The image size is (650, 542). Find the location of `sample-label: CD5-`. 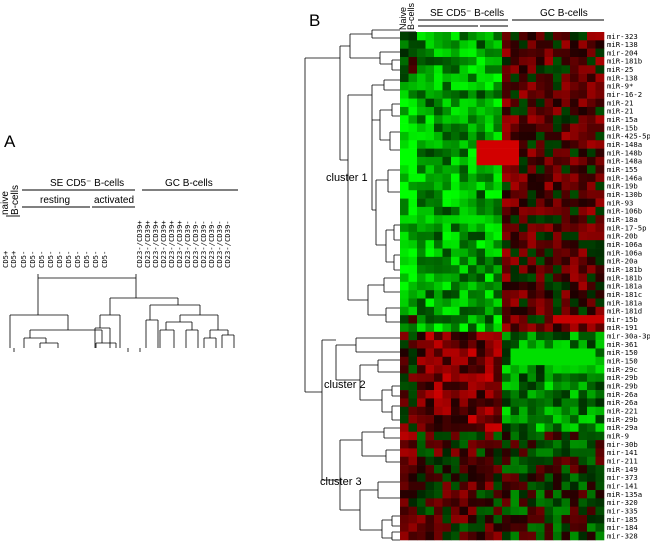

sample-label: CD5- is located at coordinates (77, 259).